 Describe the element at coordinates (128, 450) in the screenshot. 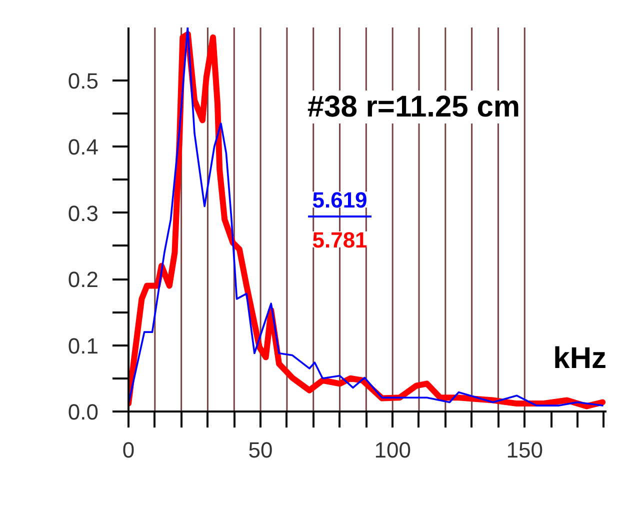

I see `x-tick-label: 0` at that location.